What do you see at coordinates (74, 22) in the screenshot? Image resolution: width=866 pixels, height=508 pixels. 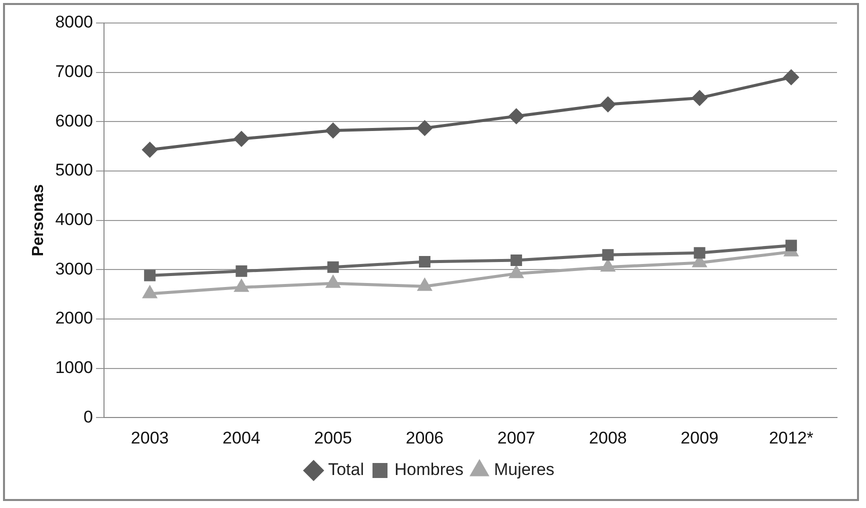 I see `y-tick-label: 8000` at bounding box center [74, 22].